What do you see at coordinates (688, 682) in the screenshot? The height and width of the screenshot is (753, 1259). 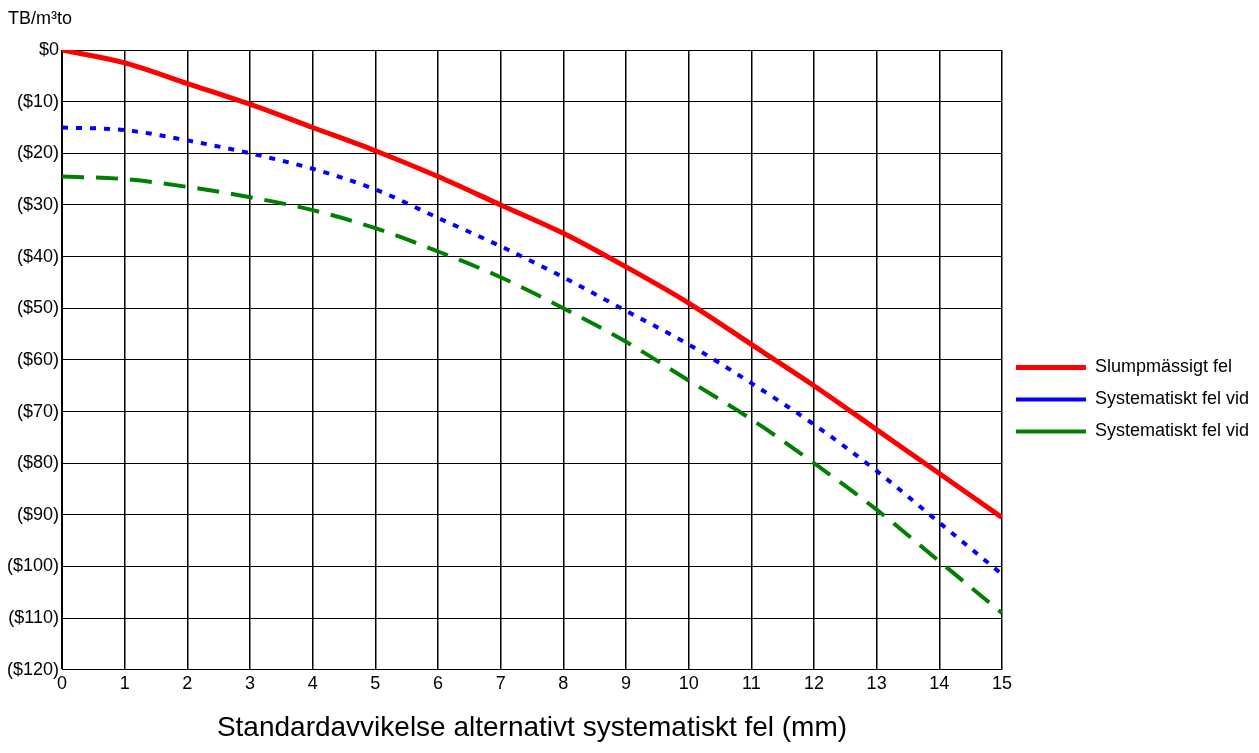 I see `x-tick-label: 10` at bounding box center [688, 682].